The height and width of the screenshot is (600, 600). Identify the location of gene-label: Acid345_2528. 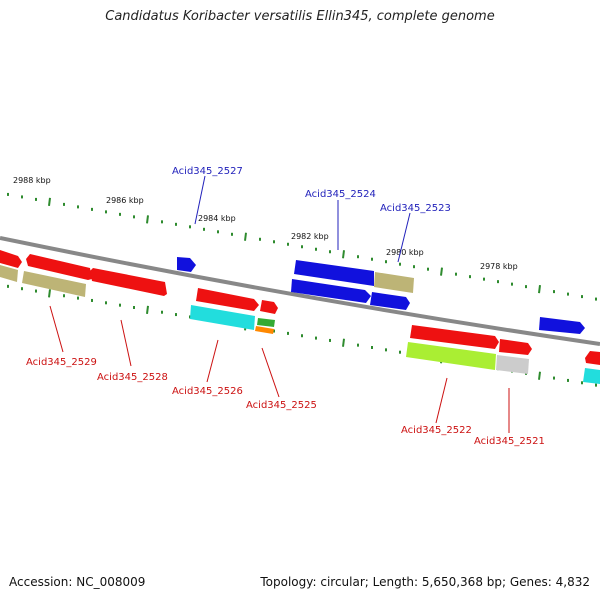
(132, 377).